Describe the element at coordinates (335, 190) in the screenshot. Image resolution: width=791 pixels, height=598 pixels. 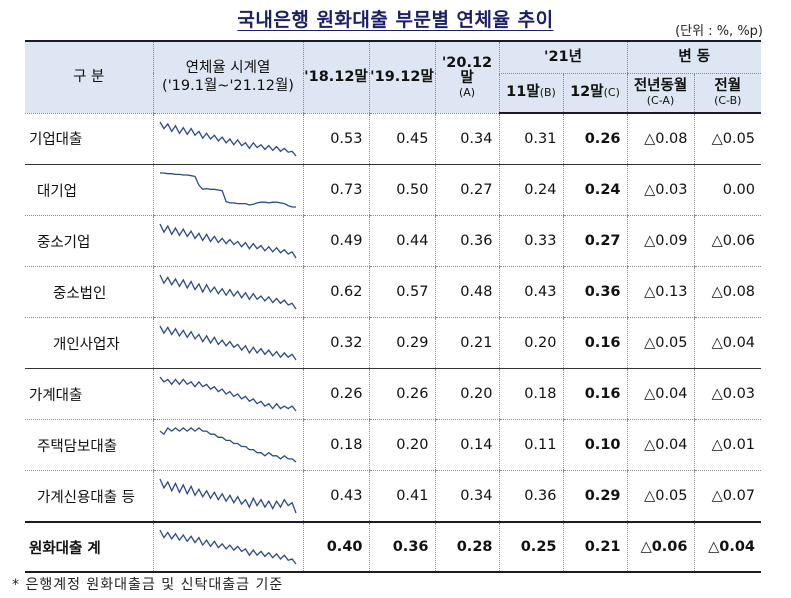
I see `cell-18: 0.73` at that location.